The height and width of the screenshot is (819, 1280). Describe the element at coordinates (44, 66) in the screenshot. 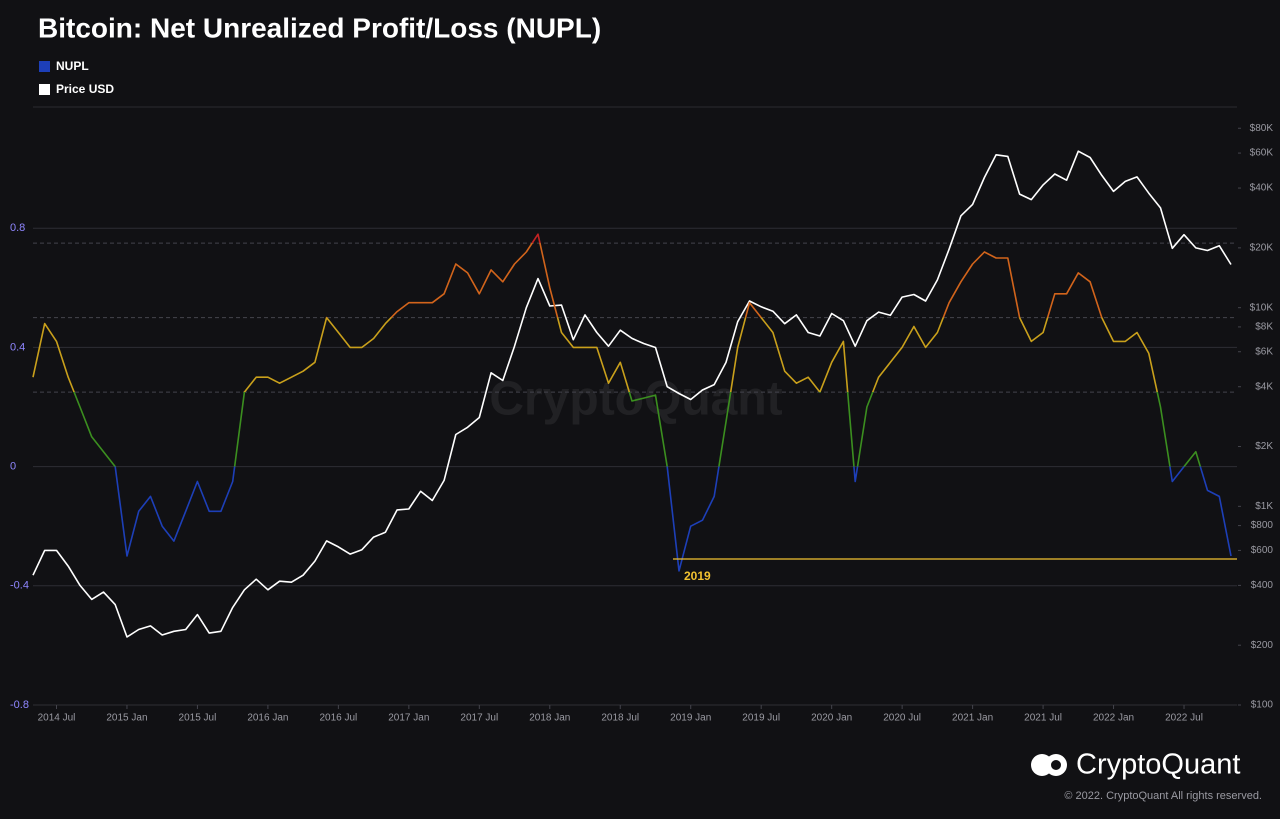

I see `legend-swatch-nupl` at that location.